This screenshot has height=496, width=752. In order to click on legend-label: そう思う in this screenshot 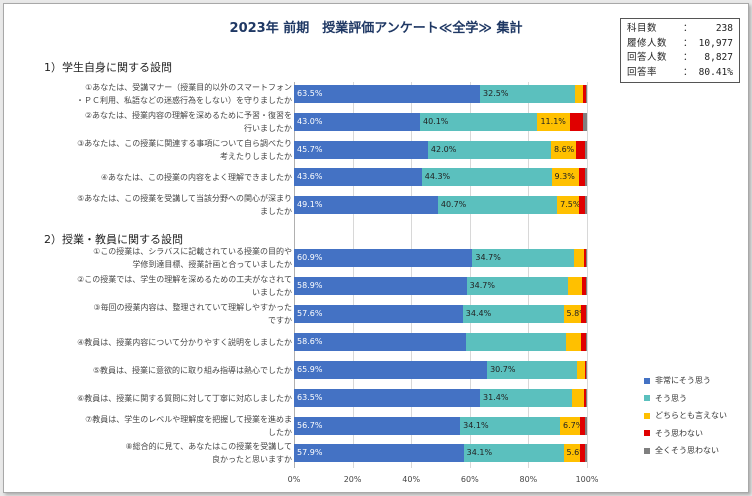, I will do `click(671, 398)`.